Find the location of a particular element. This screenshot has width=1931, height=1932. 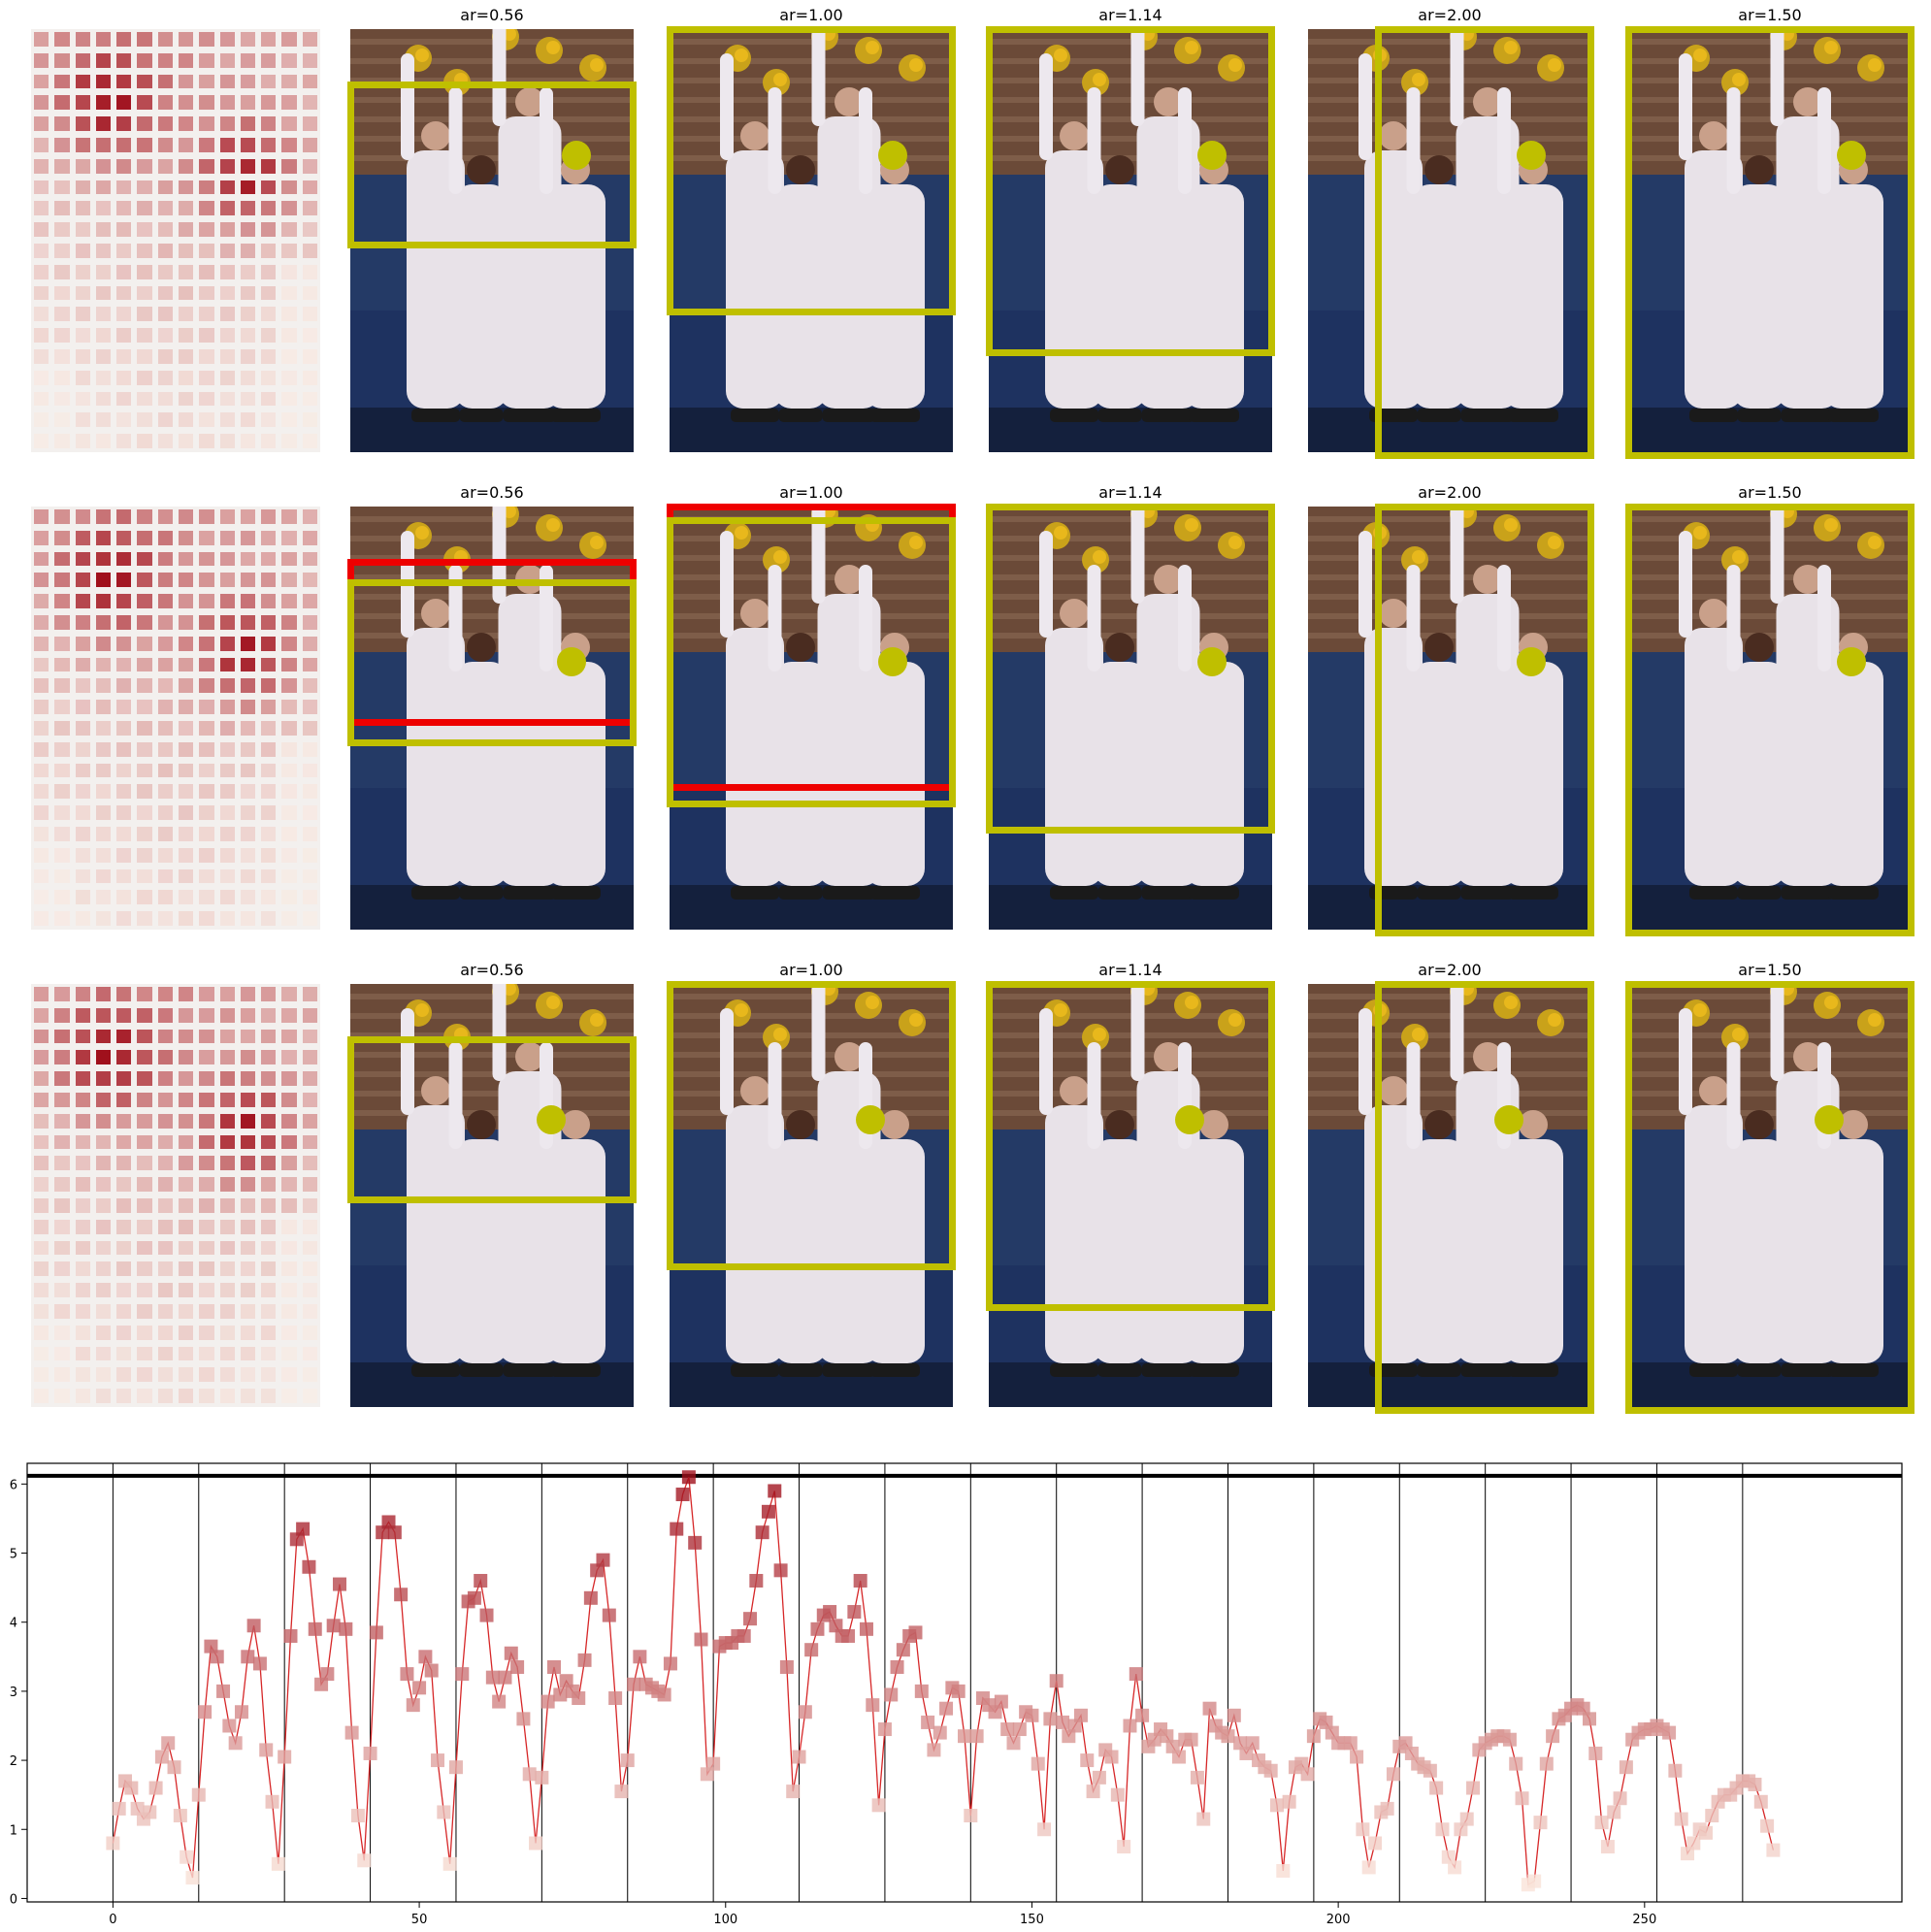

keypoint-dot is located at coordinates (1189, 1119).